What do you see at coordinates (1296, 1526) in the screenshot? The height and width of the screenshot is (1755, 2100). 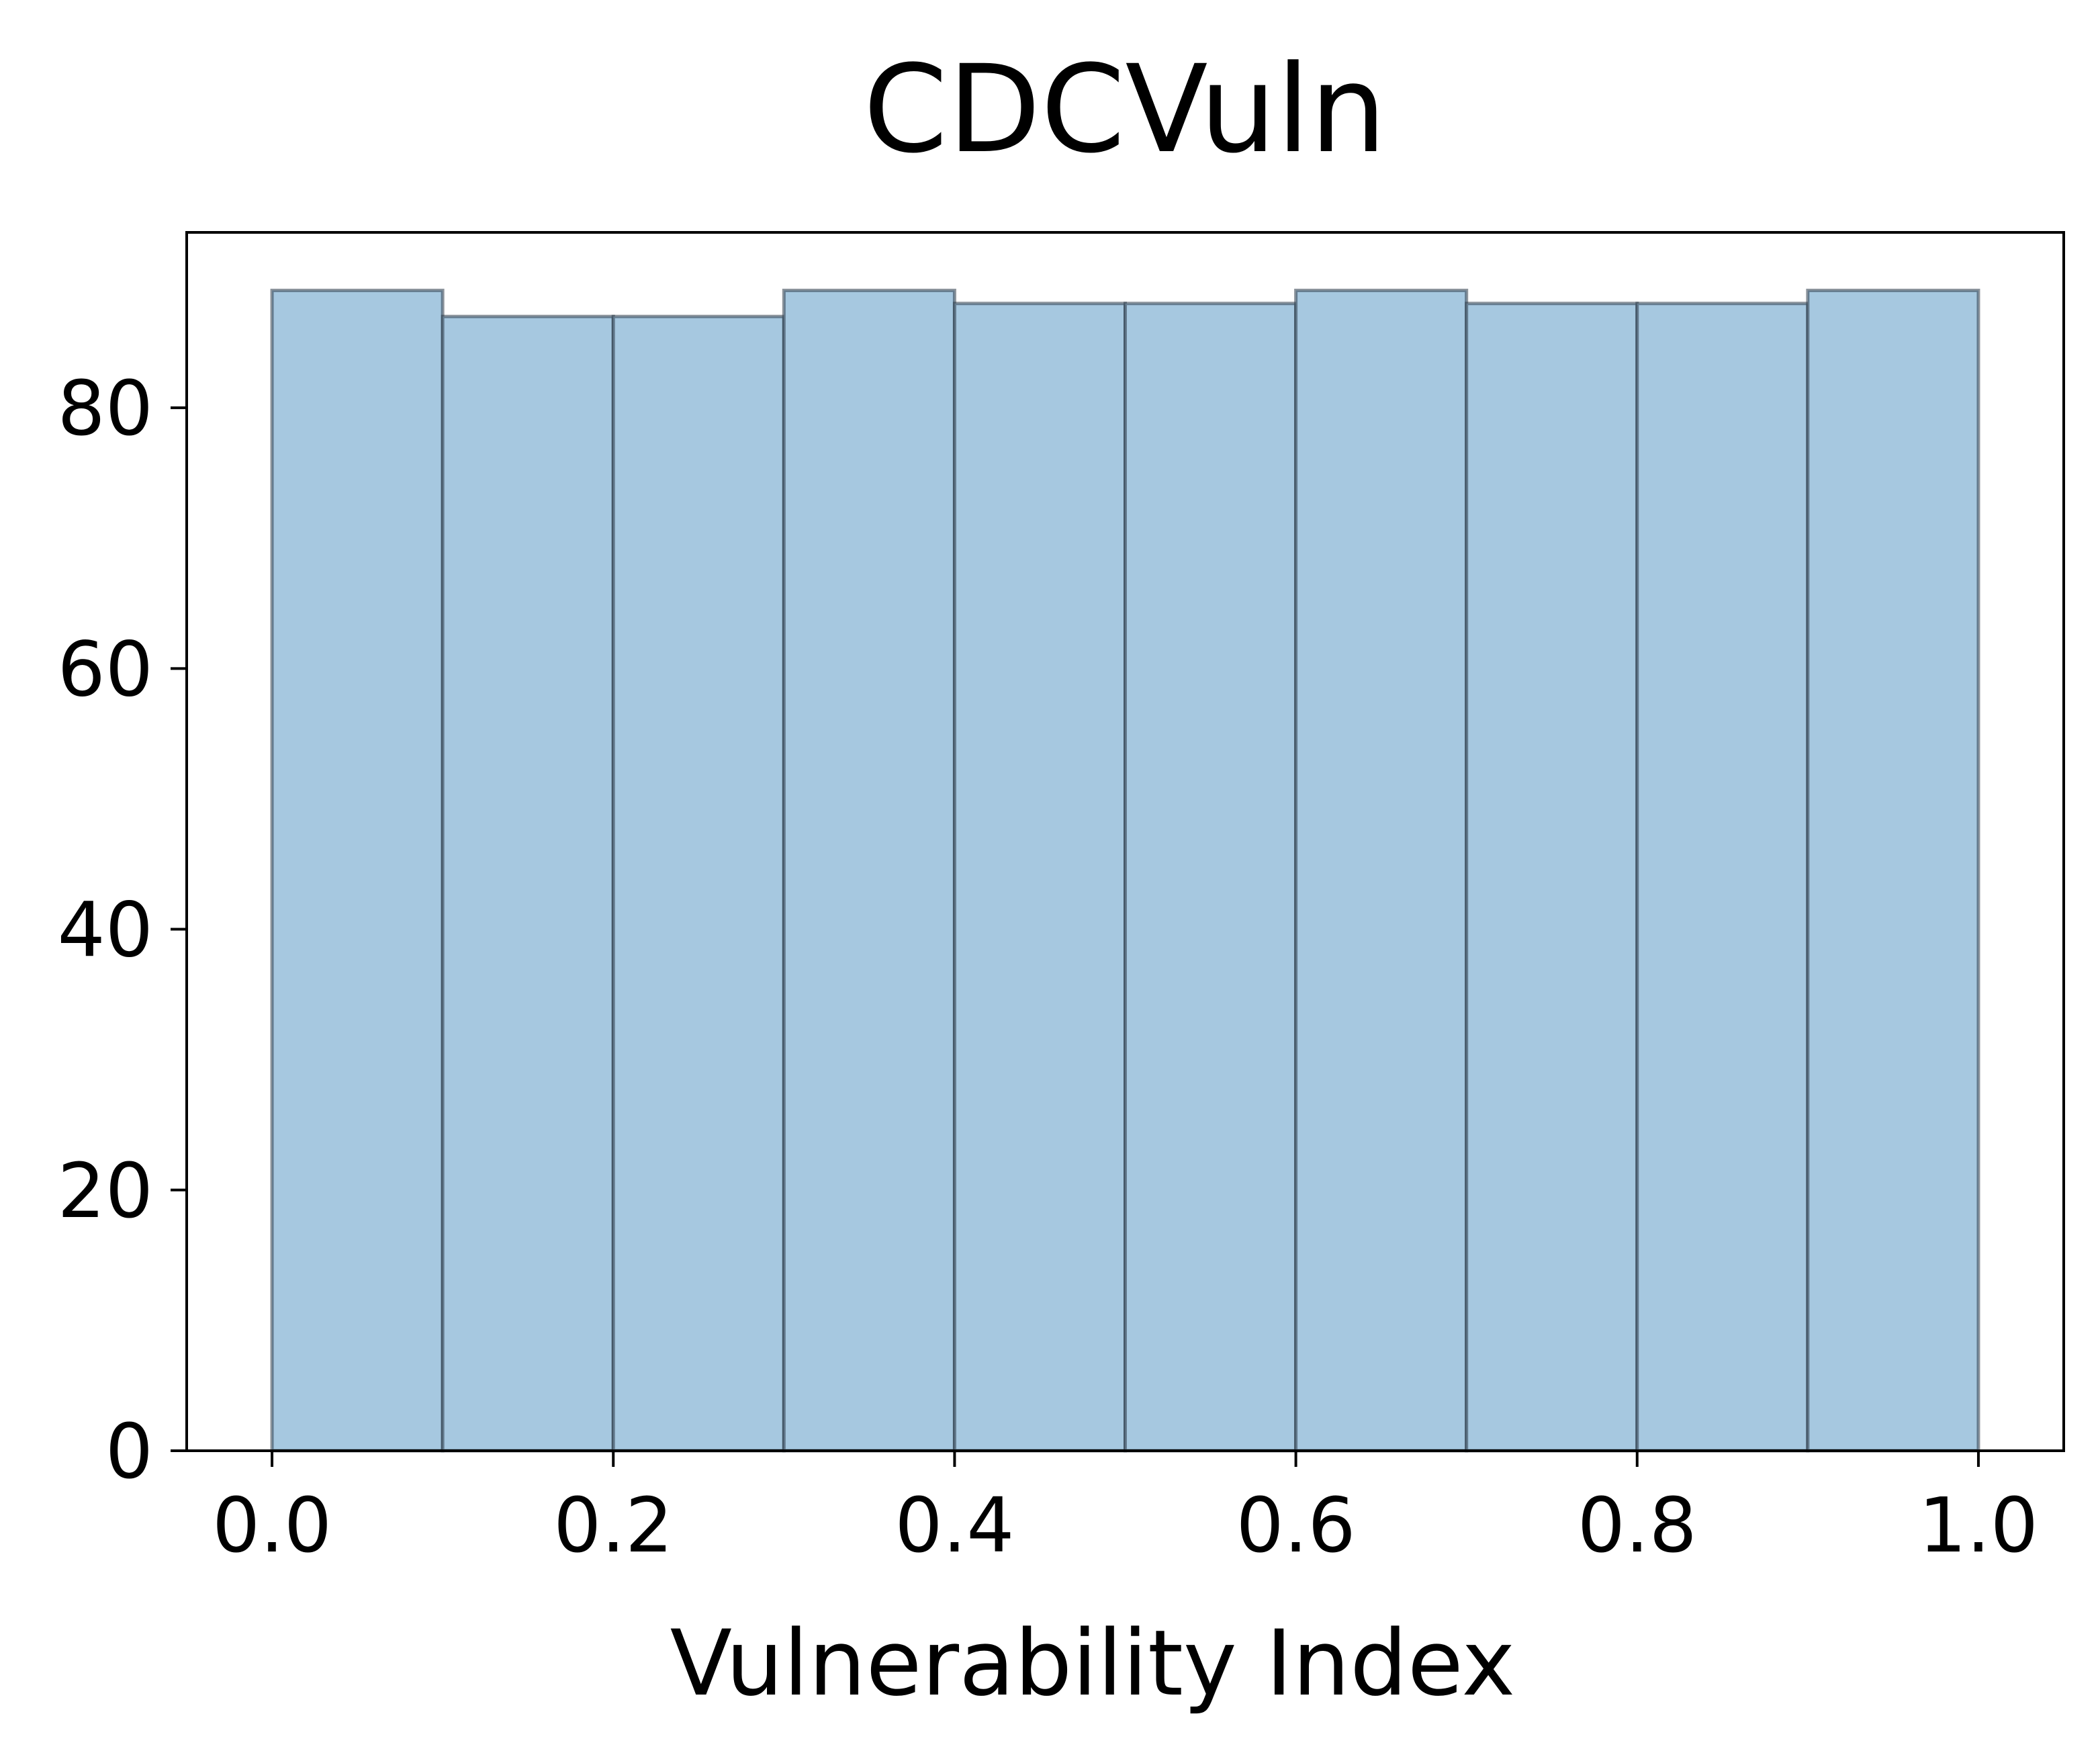 I see `x-tick-label: 0.6` at bounding box center [1296, 1526].